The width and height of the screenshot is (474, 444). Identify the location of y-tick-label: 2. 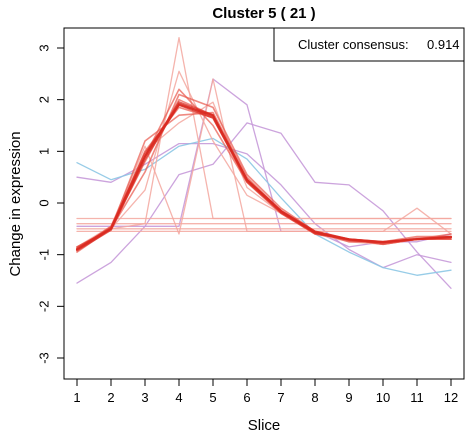
(44, 99).